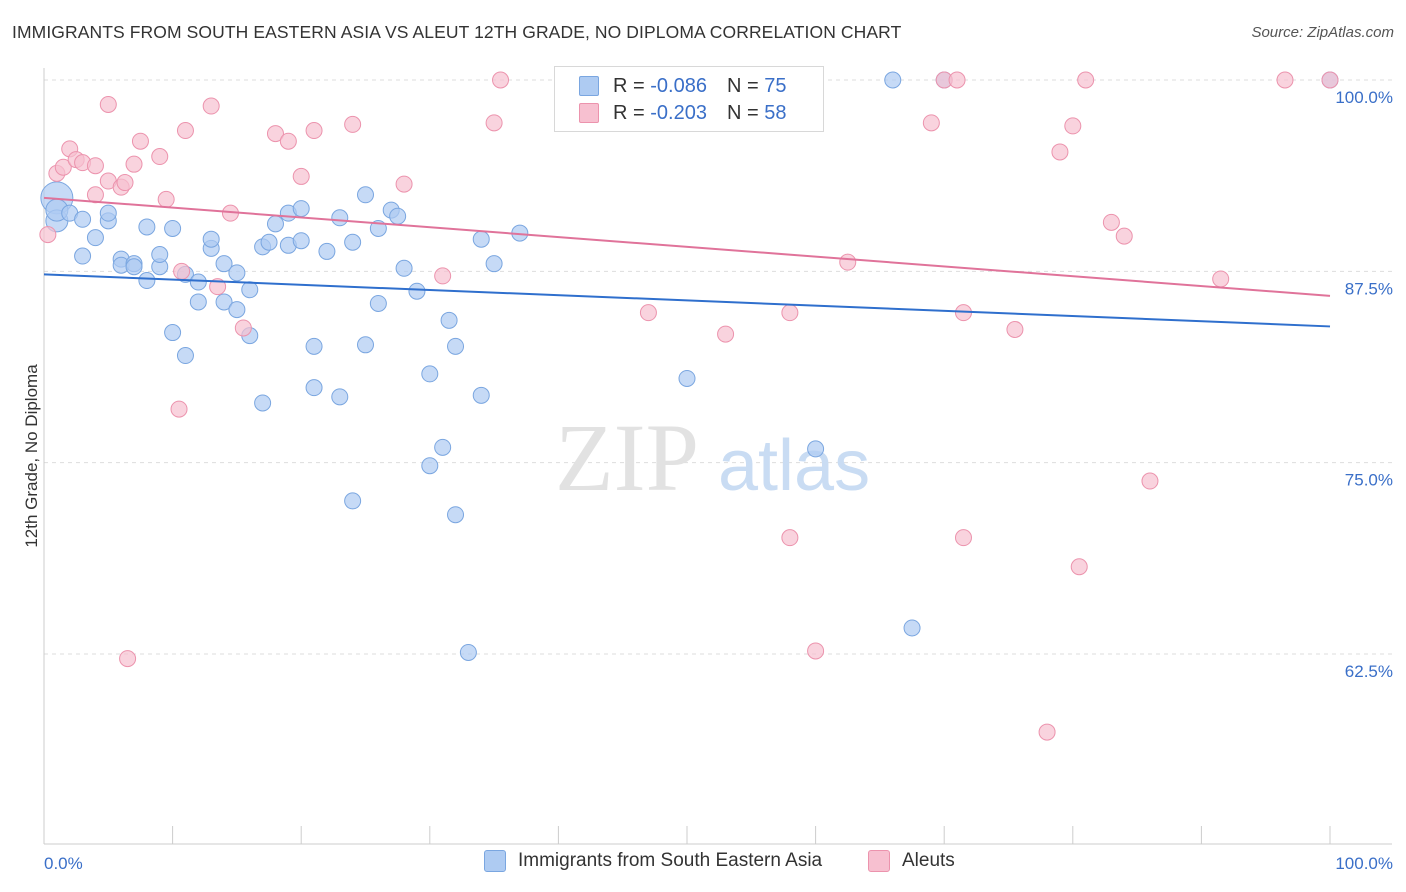 The image size is (1406, 892). Describe the element at coordinates (670, 860) in the screenshot. I see `bottom-legend-label-1: Immigrants from South Eastern Asia` at that location.